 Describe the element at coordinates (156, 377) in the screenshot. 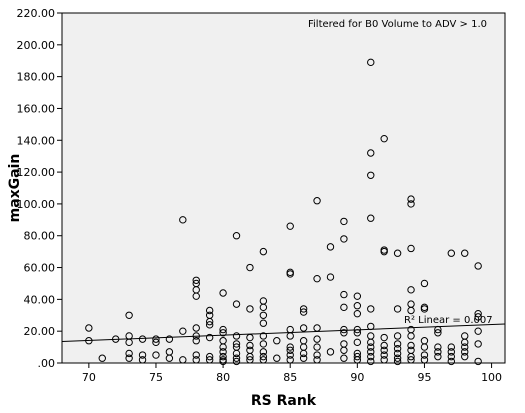

I see `x-tick-label: 75` at that location.